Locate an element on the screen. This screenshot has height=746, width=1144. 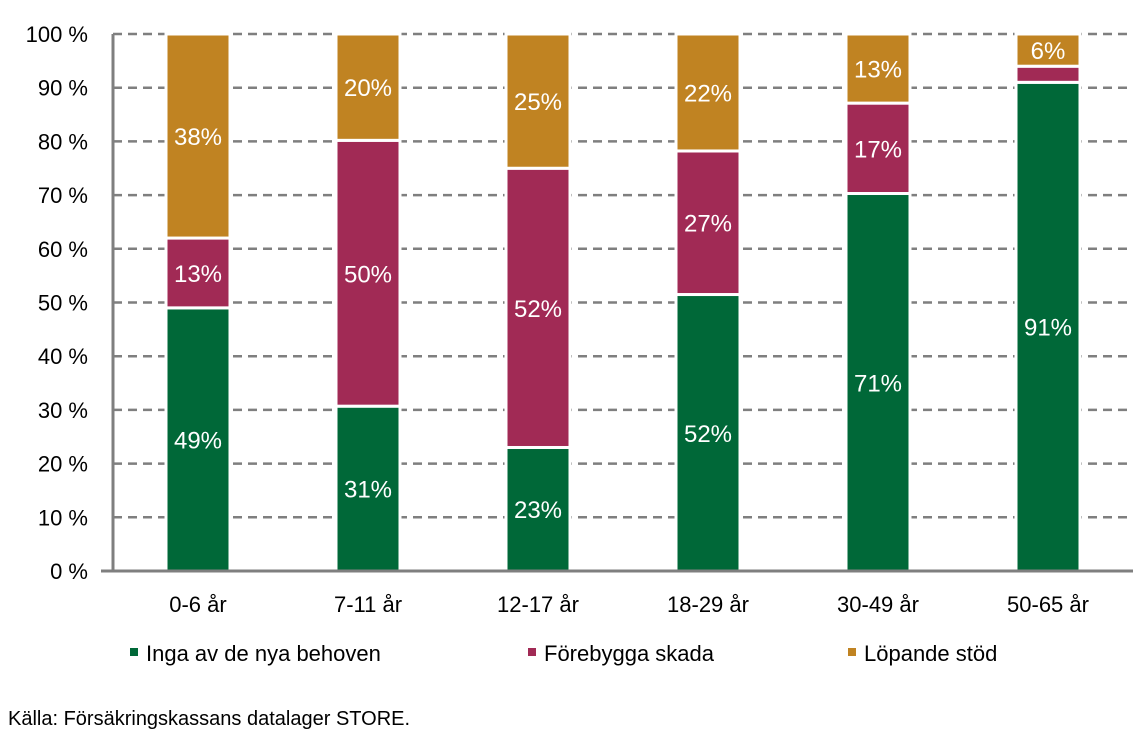
bar-stack: 23% 52% 25% is located at coordinates (538, 302).